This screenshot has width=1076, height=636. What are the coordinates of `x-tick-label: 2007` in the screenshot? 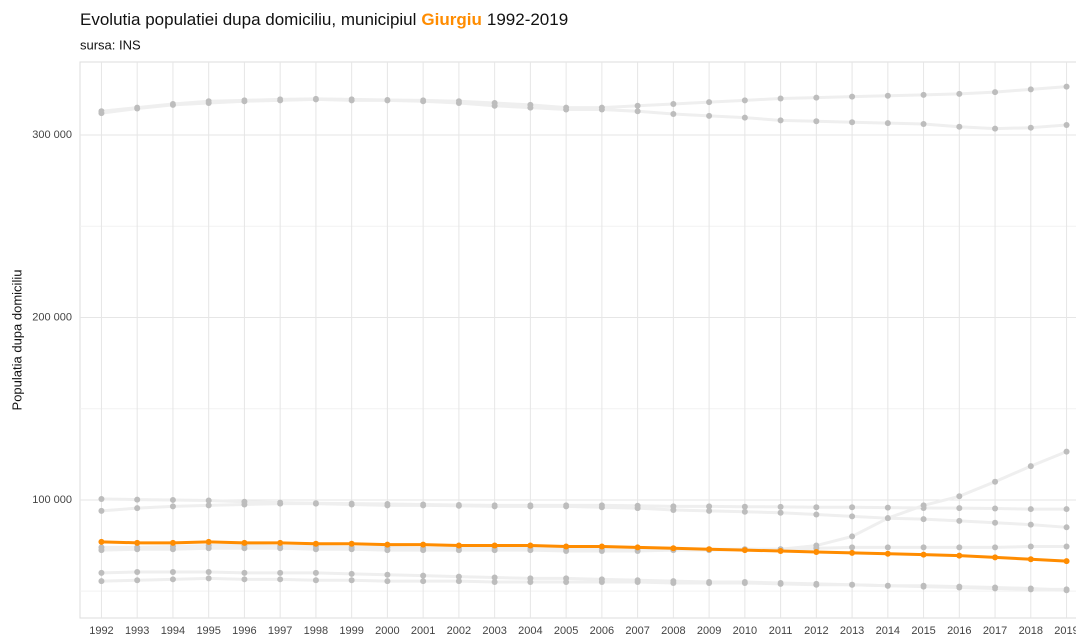 It's located at (637, 630).